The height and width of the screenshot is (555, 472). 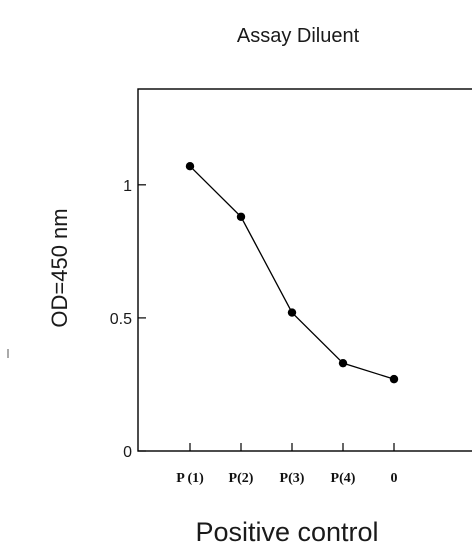 What do you see at coordinates (292, 478) in the screenshot?
I see `x-tick-label: P(3)` at bounding box center [292, 478].